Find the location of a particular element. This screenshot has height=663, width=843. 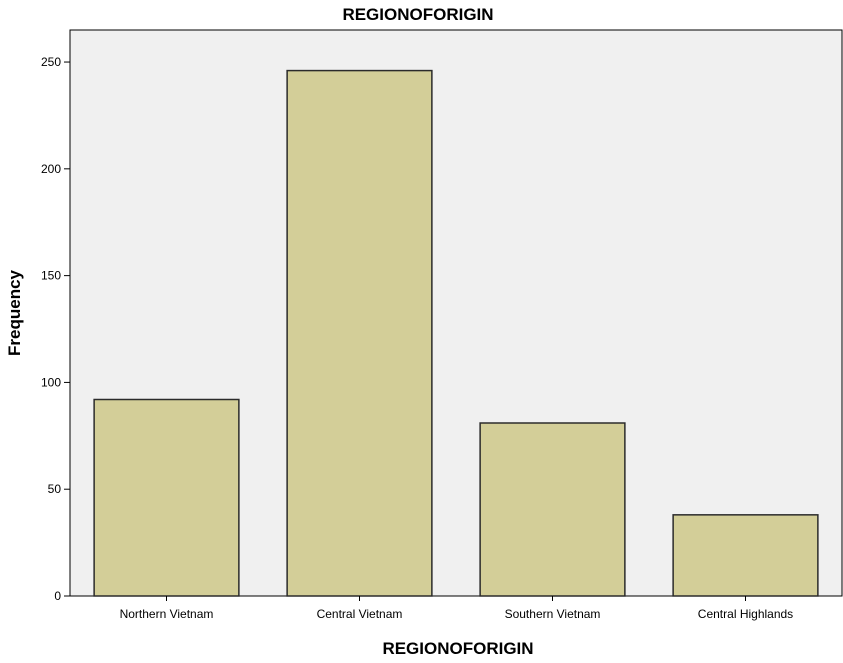

y-tick-label: 50 is located at coordinates (55, 489).